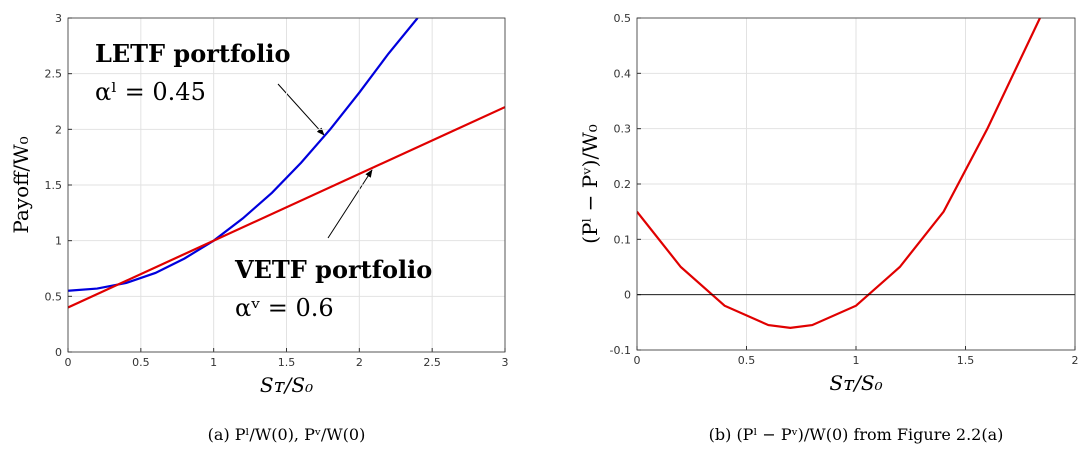 This screenshot has width=1086, height=450. What do you see at coordinates (193, 53) in the screenshot?
I see `annotation: LETF portfolio` at bounding box center [193, 53].